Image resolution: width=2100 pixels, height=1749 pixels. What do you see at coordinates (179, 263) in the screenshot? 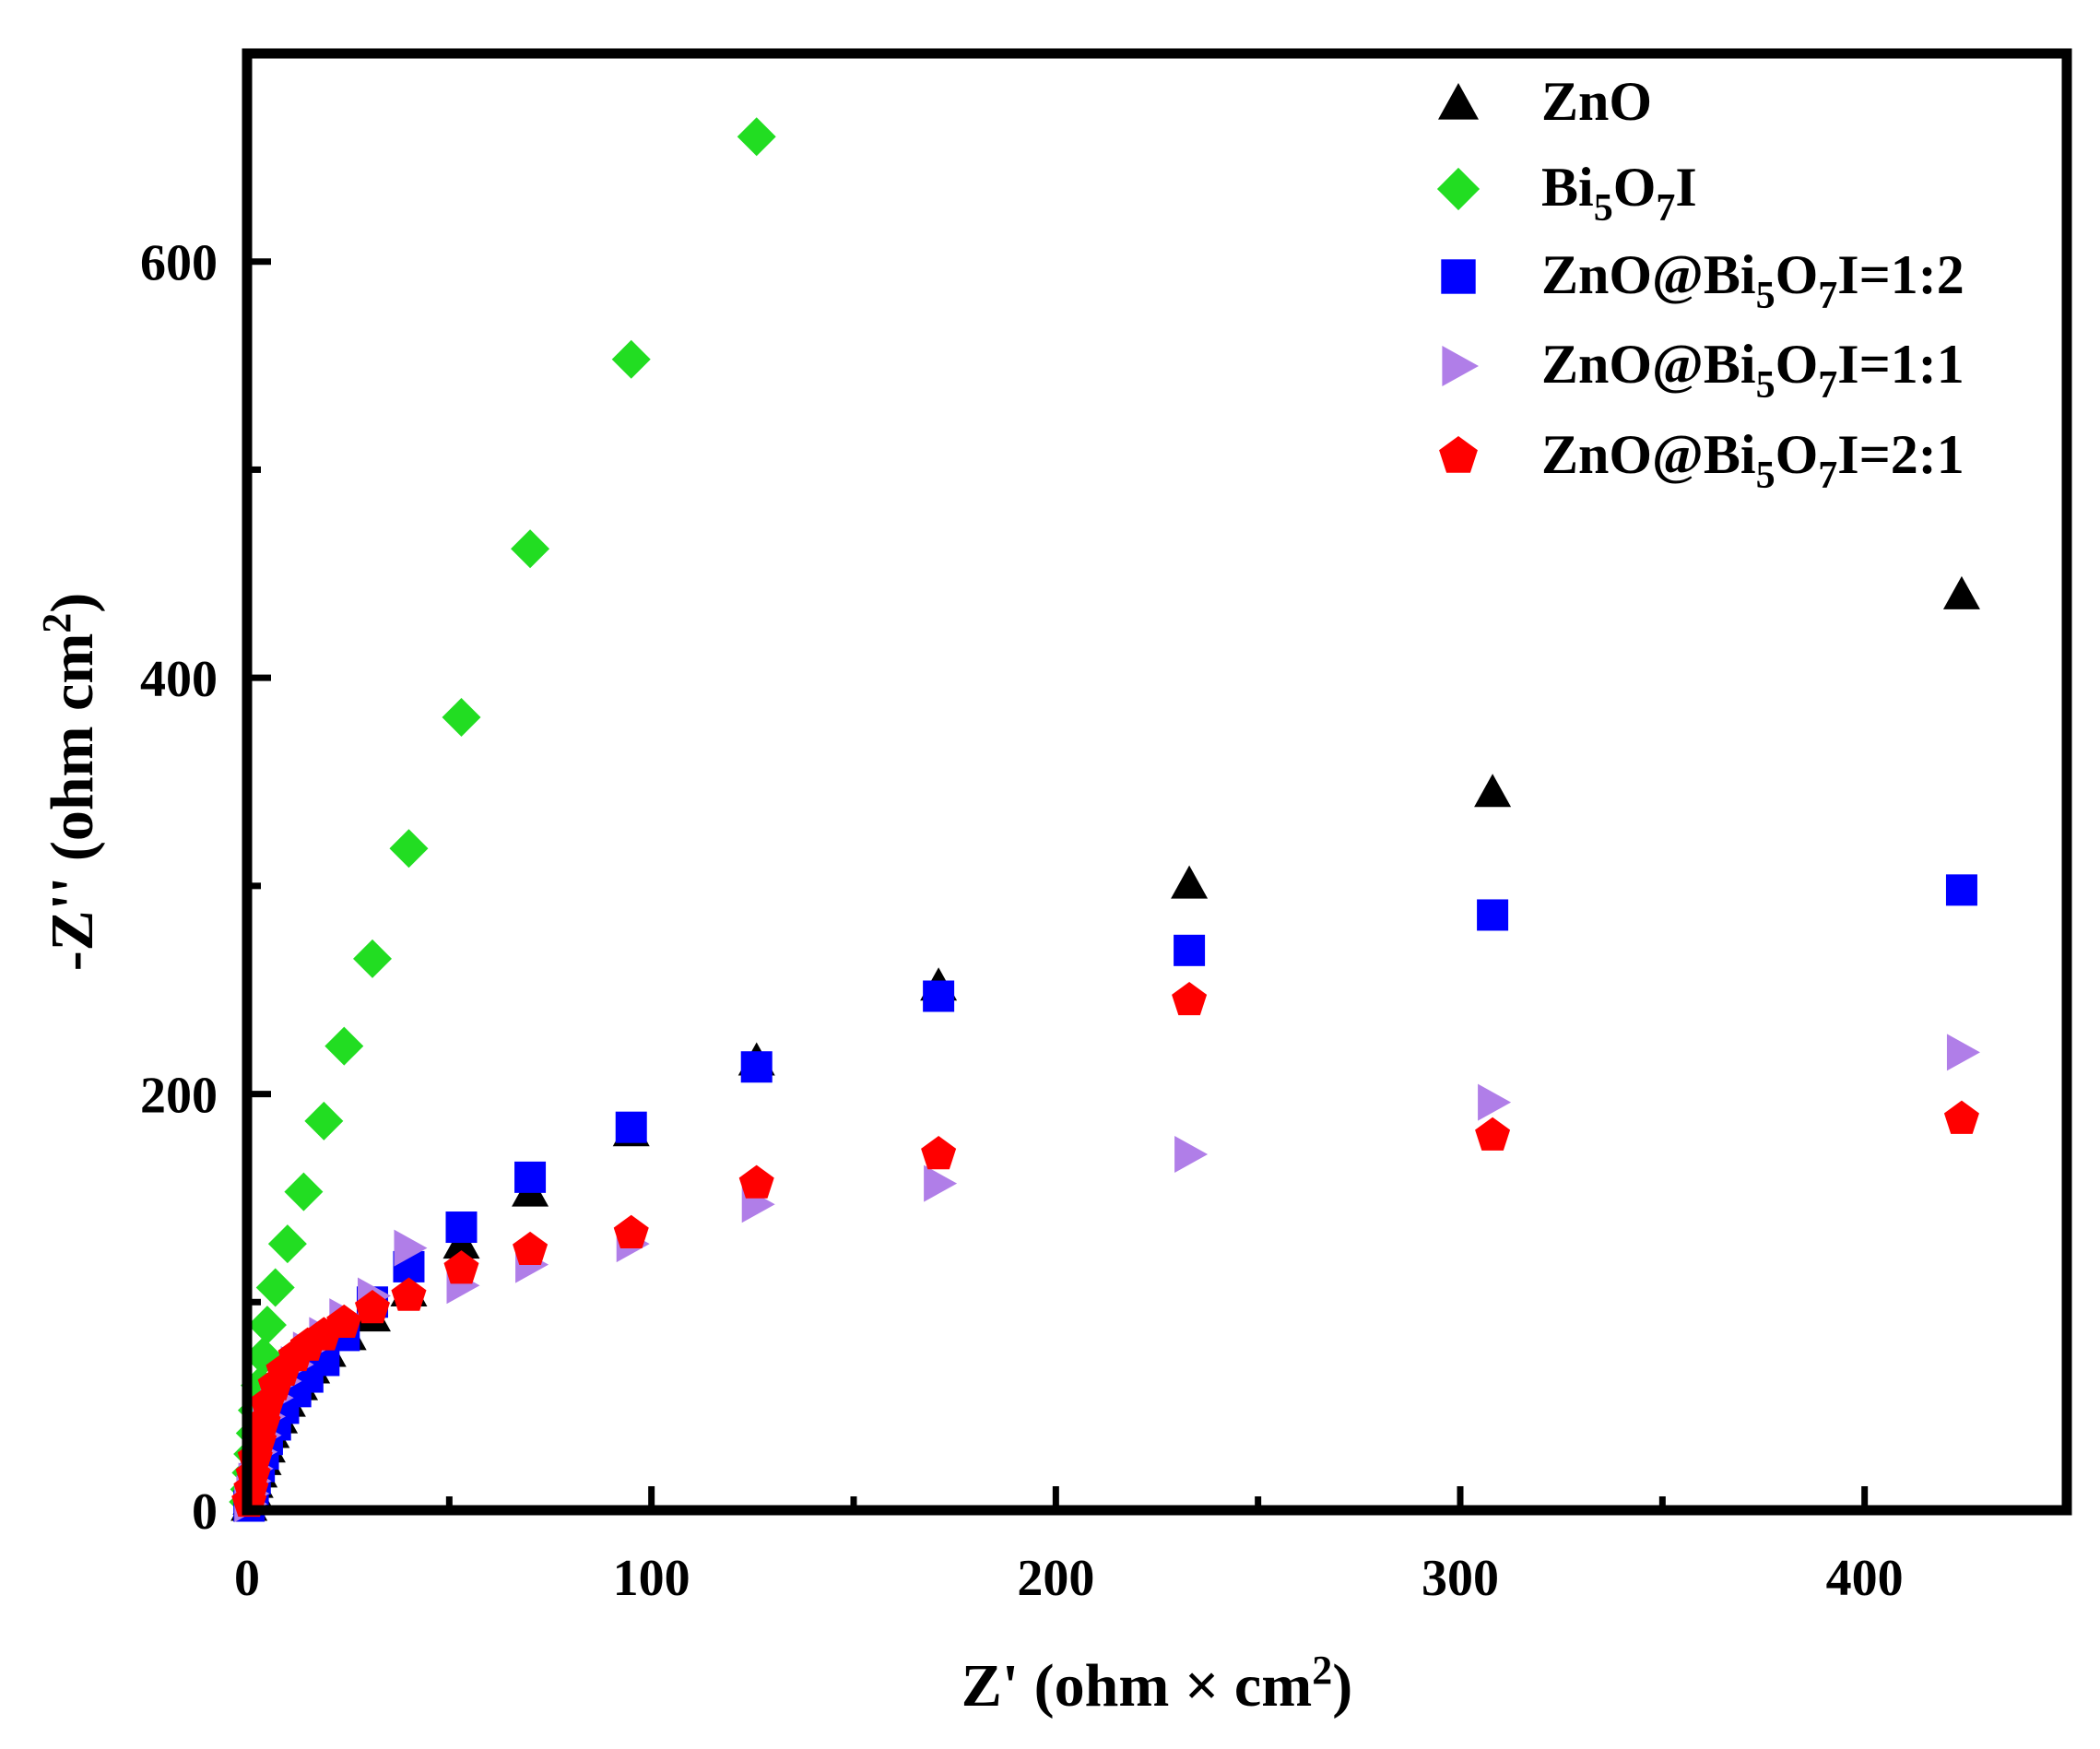
I see `y-tick-label: 600` at bounding box center [179, 263].